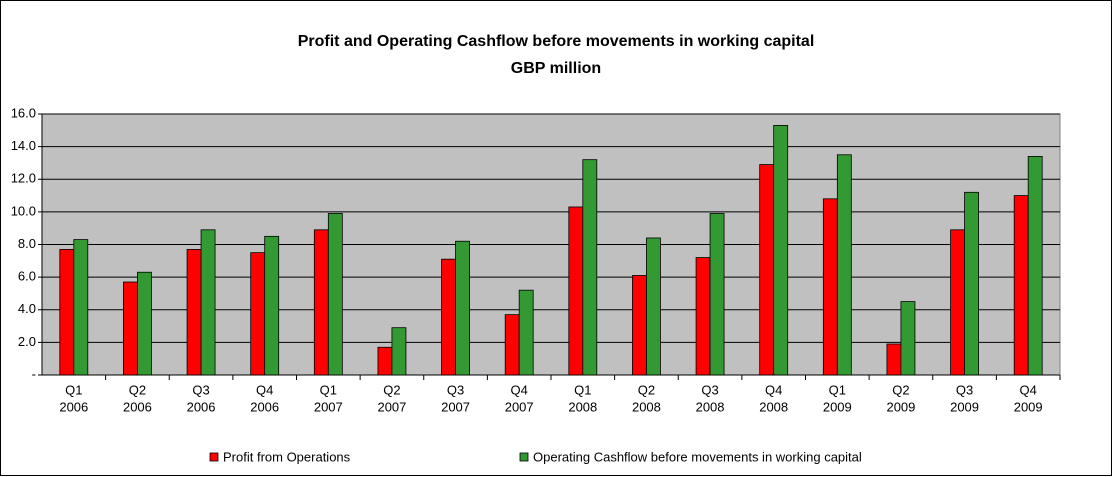 This screenshot has width=1113, height=477. What do you see at coordinates (27, 276) in the screenshot?
I see `y-tick-label: 6.0` at bounding box center [27, 276].